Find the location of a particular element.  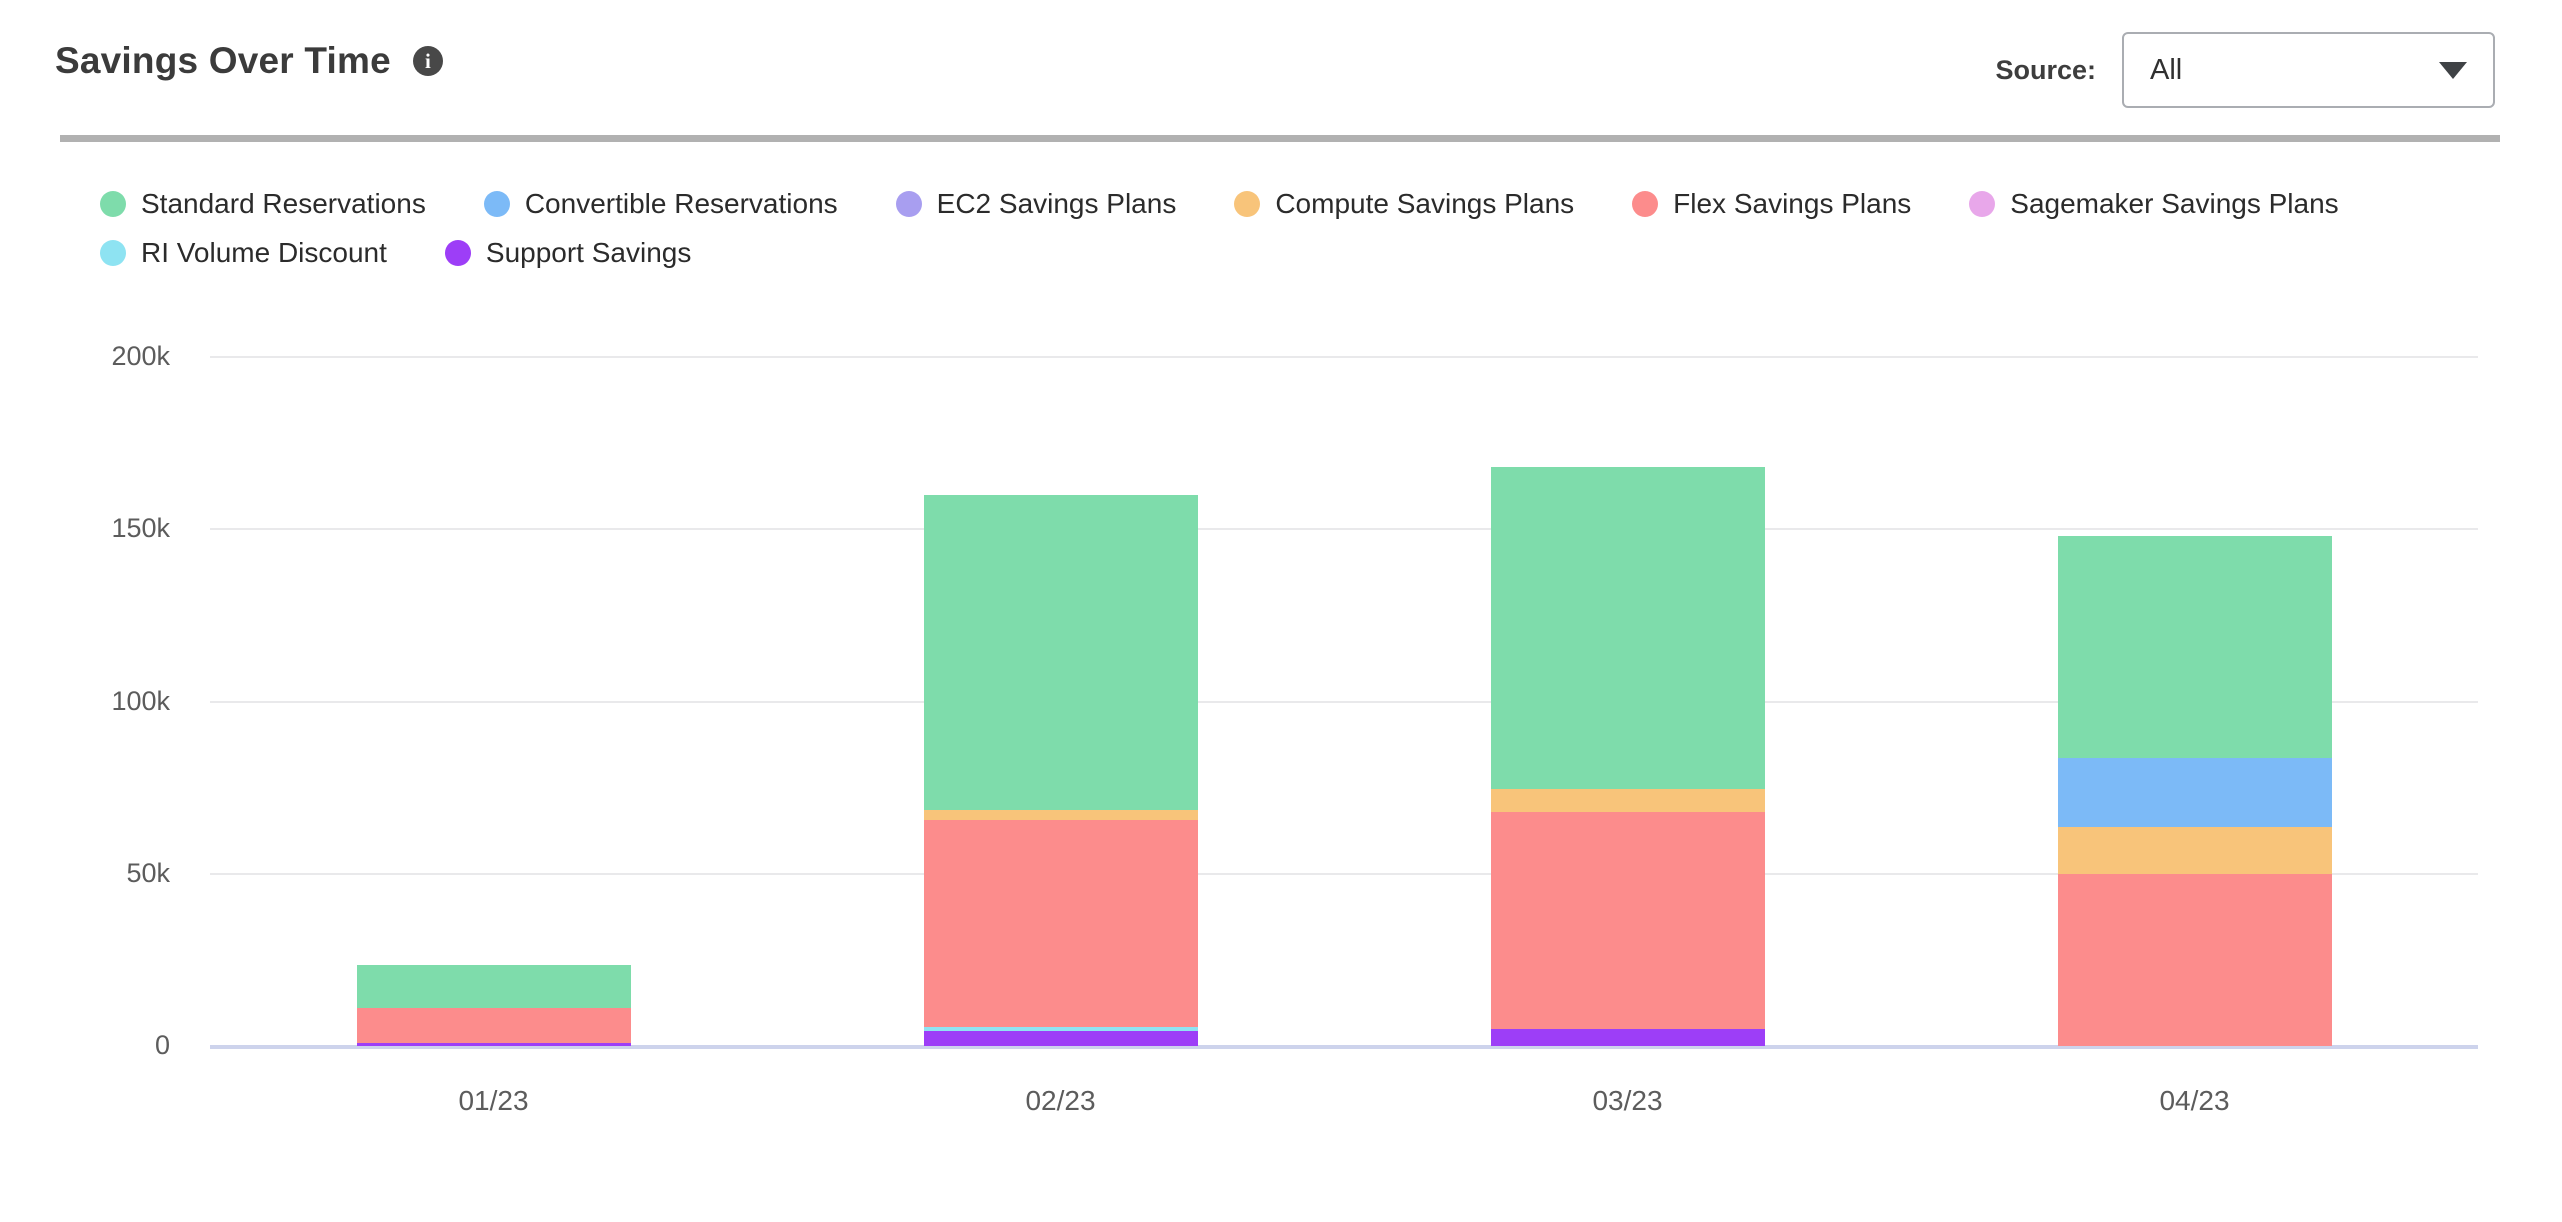

legend-item-compute-savings-plans: Compute Savings Plans is located at coordinates (1404, 203).